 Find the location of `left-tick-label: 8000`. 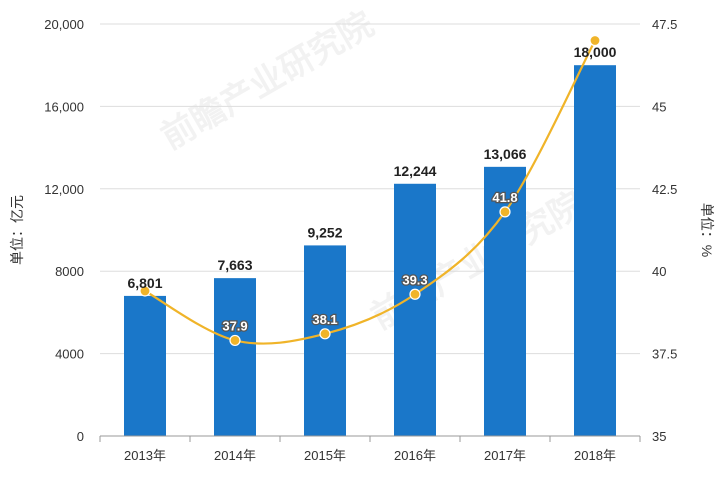

left-tick-label: 8000 is located at coordinates (69, 271).